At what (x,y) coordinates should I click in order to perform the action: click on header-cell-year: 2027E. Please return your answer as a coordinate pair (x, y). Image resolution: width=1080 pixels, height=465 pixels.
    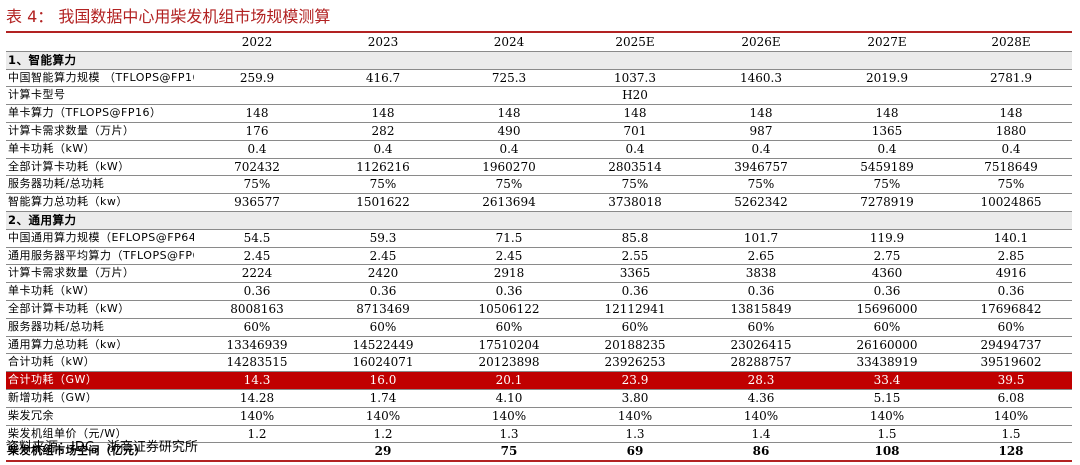
    Looking at the image, I should click on (887, 43).